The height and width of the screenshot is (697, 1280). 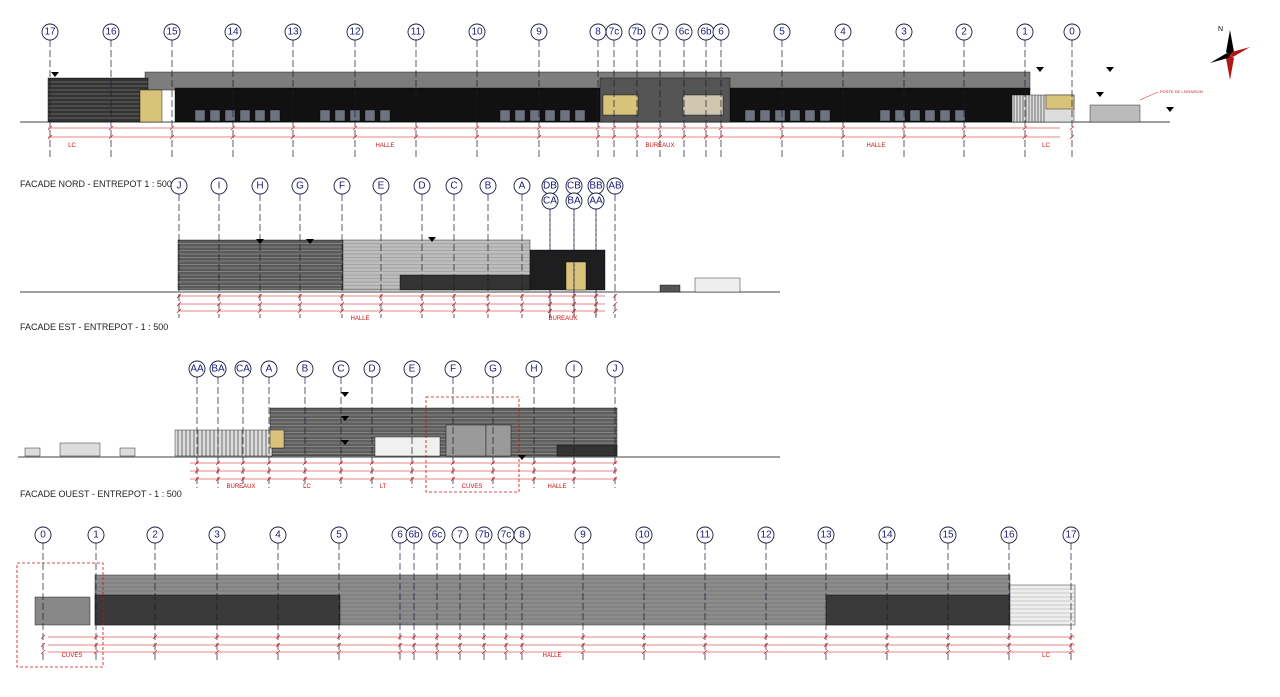 I want to click on grid-label: CA, so click(x=243, y=369).